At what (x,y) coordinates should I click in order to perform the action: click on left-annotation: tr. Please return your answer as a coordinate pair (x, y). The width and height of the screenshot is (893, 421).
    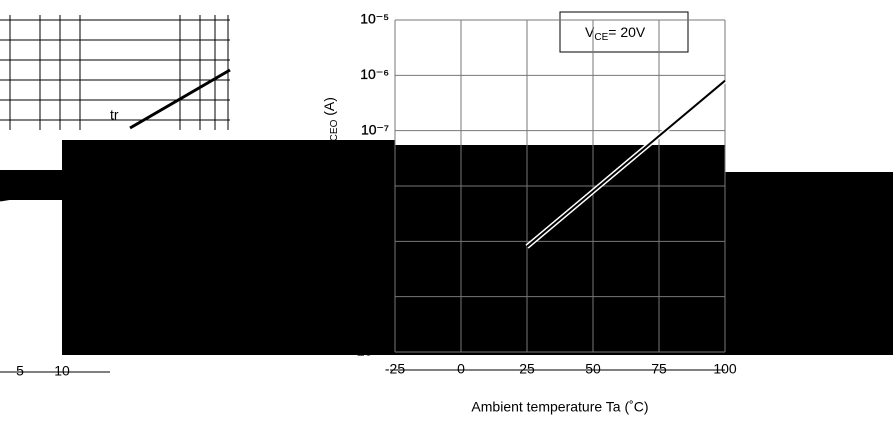
    Looking at the image, I should click on (114, 115).